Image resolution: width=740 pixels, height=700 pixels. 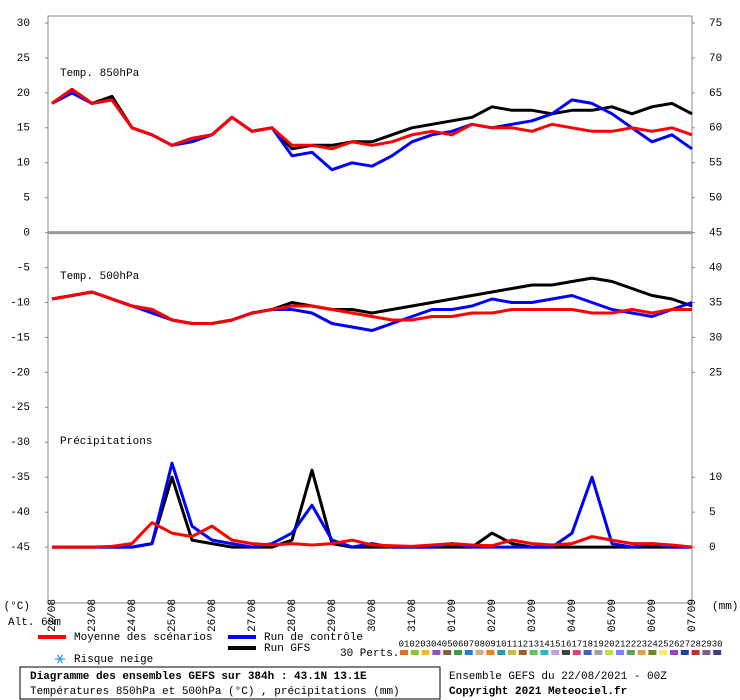 What do you see at coordinates (373, 615) in the screenshot?
I see `x-tick-label: 30/08` at bounding box center [373, 615].